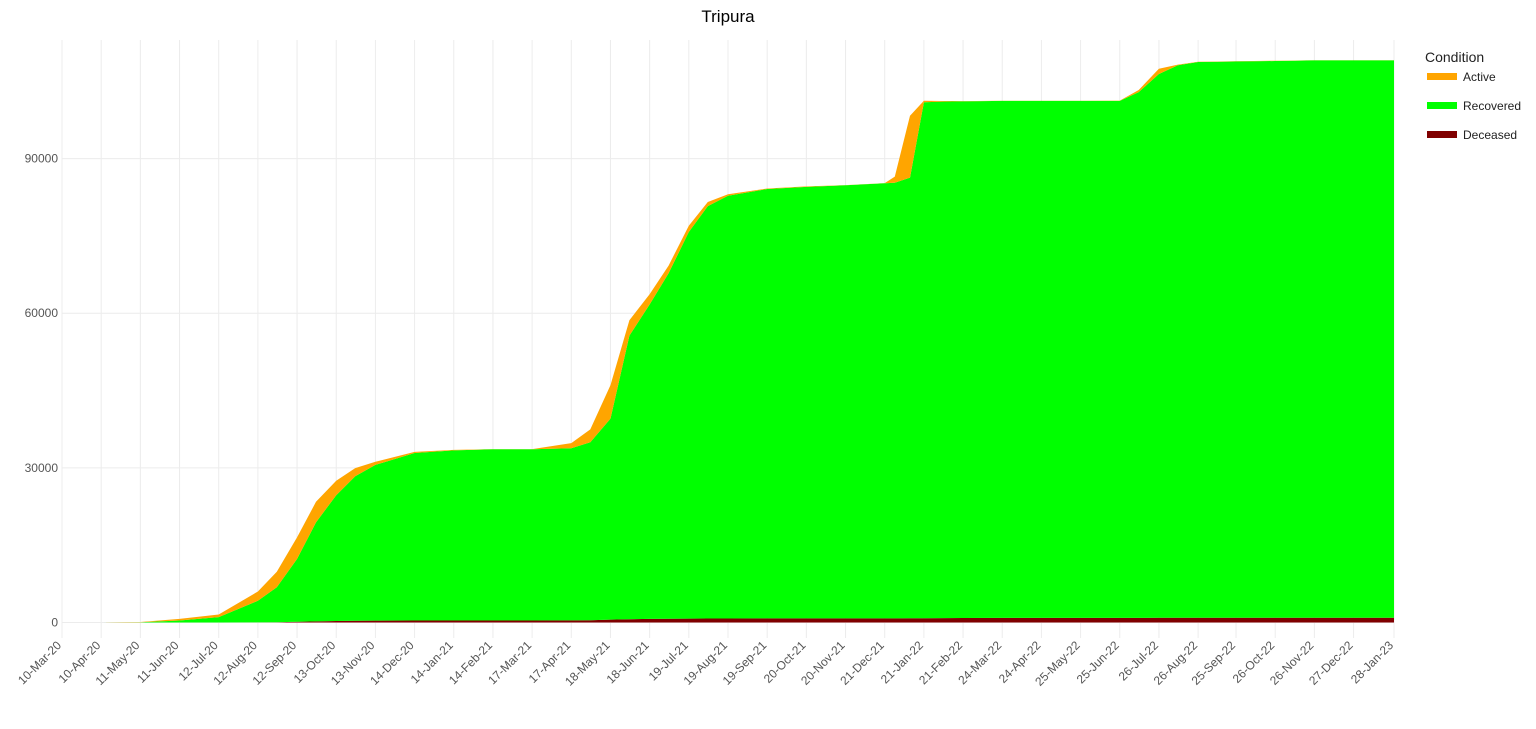 Image resolution: width=1536 pixels, height=729 pixels. What do you see at coordinates (509, 662) in the screenshot?
I see `x-tick-label: 17-Mar-21` at bounding box center [509, 662].